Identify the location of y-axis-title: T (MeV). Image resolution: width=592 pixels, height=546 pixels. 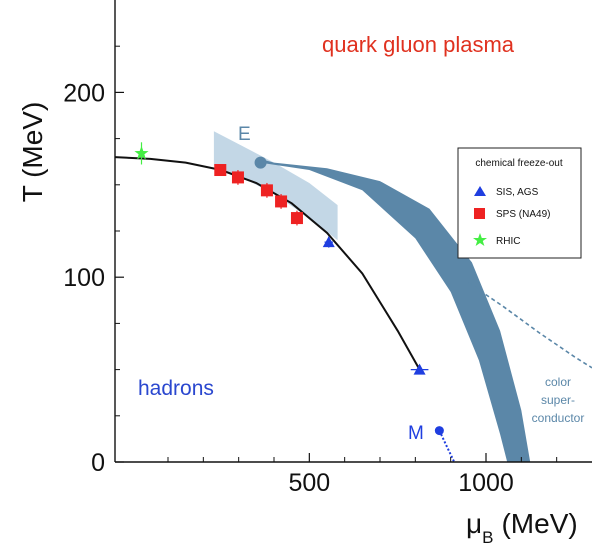
(32, 152).